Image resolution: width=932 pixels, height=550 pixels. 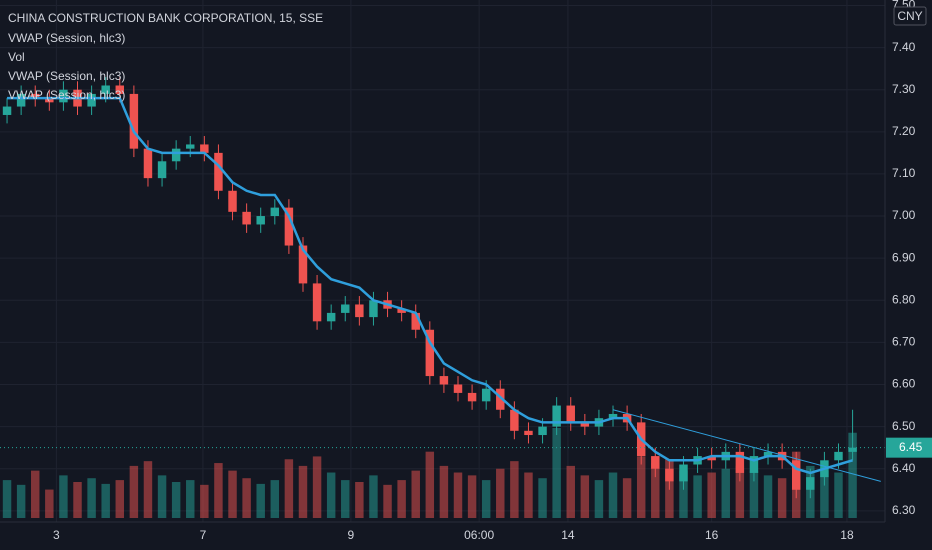 What do you see at coordinates (904, 89) in the screenshot?
I see `y-tick-label: 7.30` at bounding box center [904, 89].